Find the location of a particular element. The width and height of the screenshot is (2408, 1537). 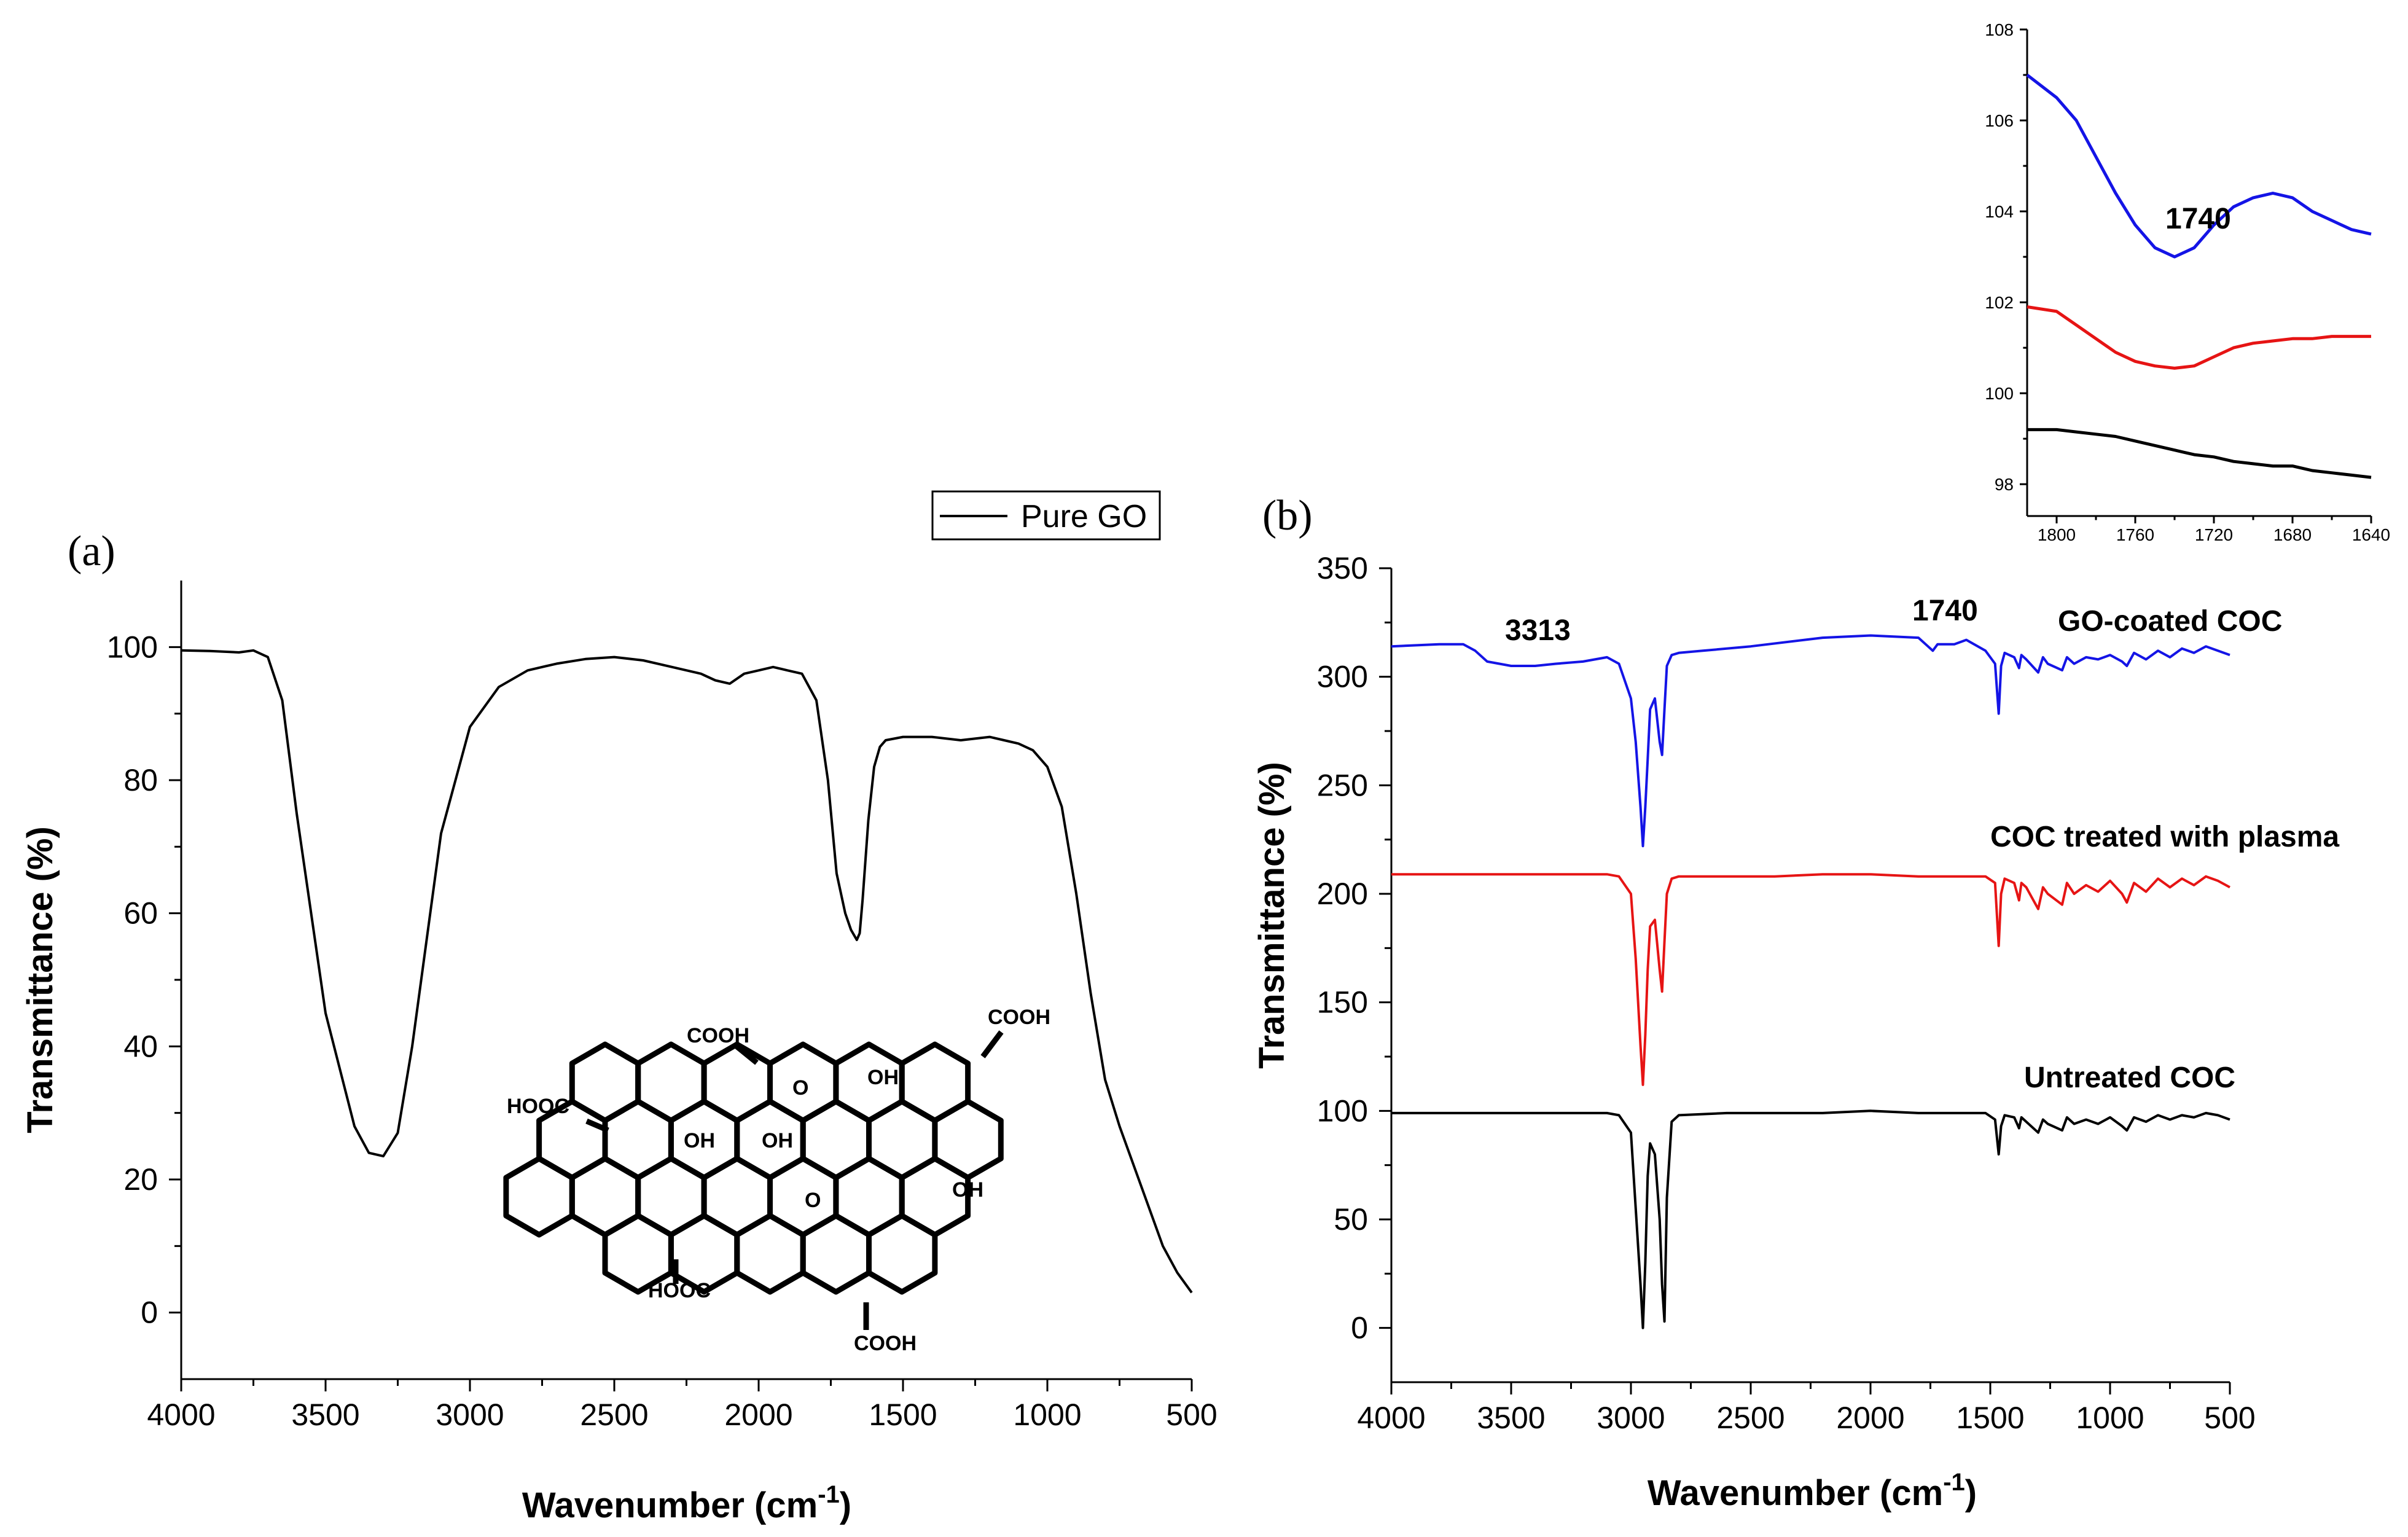

graphene-oxide-structure is located at coordinates (754, 1180).